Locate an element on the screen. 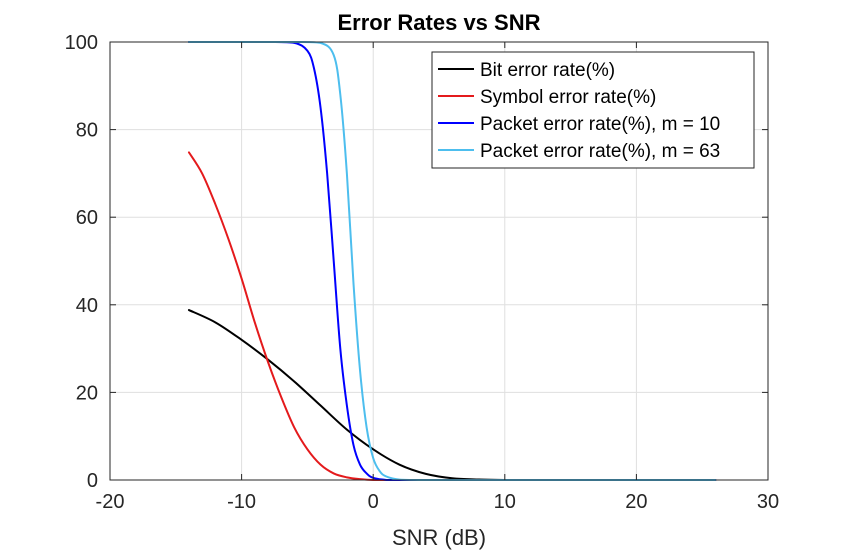 This screenshot has height=551, width=849. legend-box is located at coordinates (593, 110).